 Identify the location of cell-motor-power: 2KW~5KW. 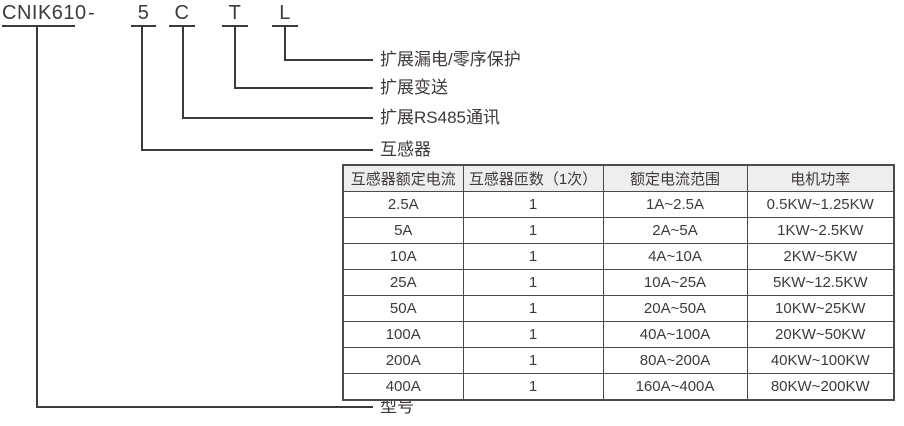
(820, 256).